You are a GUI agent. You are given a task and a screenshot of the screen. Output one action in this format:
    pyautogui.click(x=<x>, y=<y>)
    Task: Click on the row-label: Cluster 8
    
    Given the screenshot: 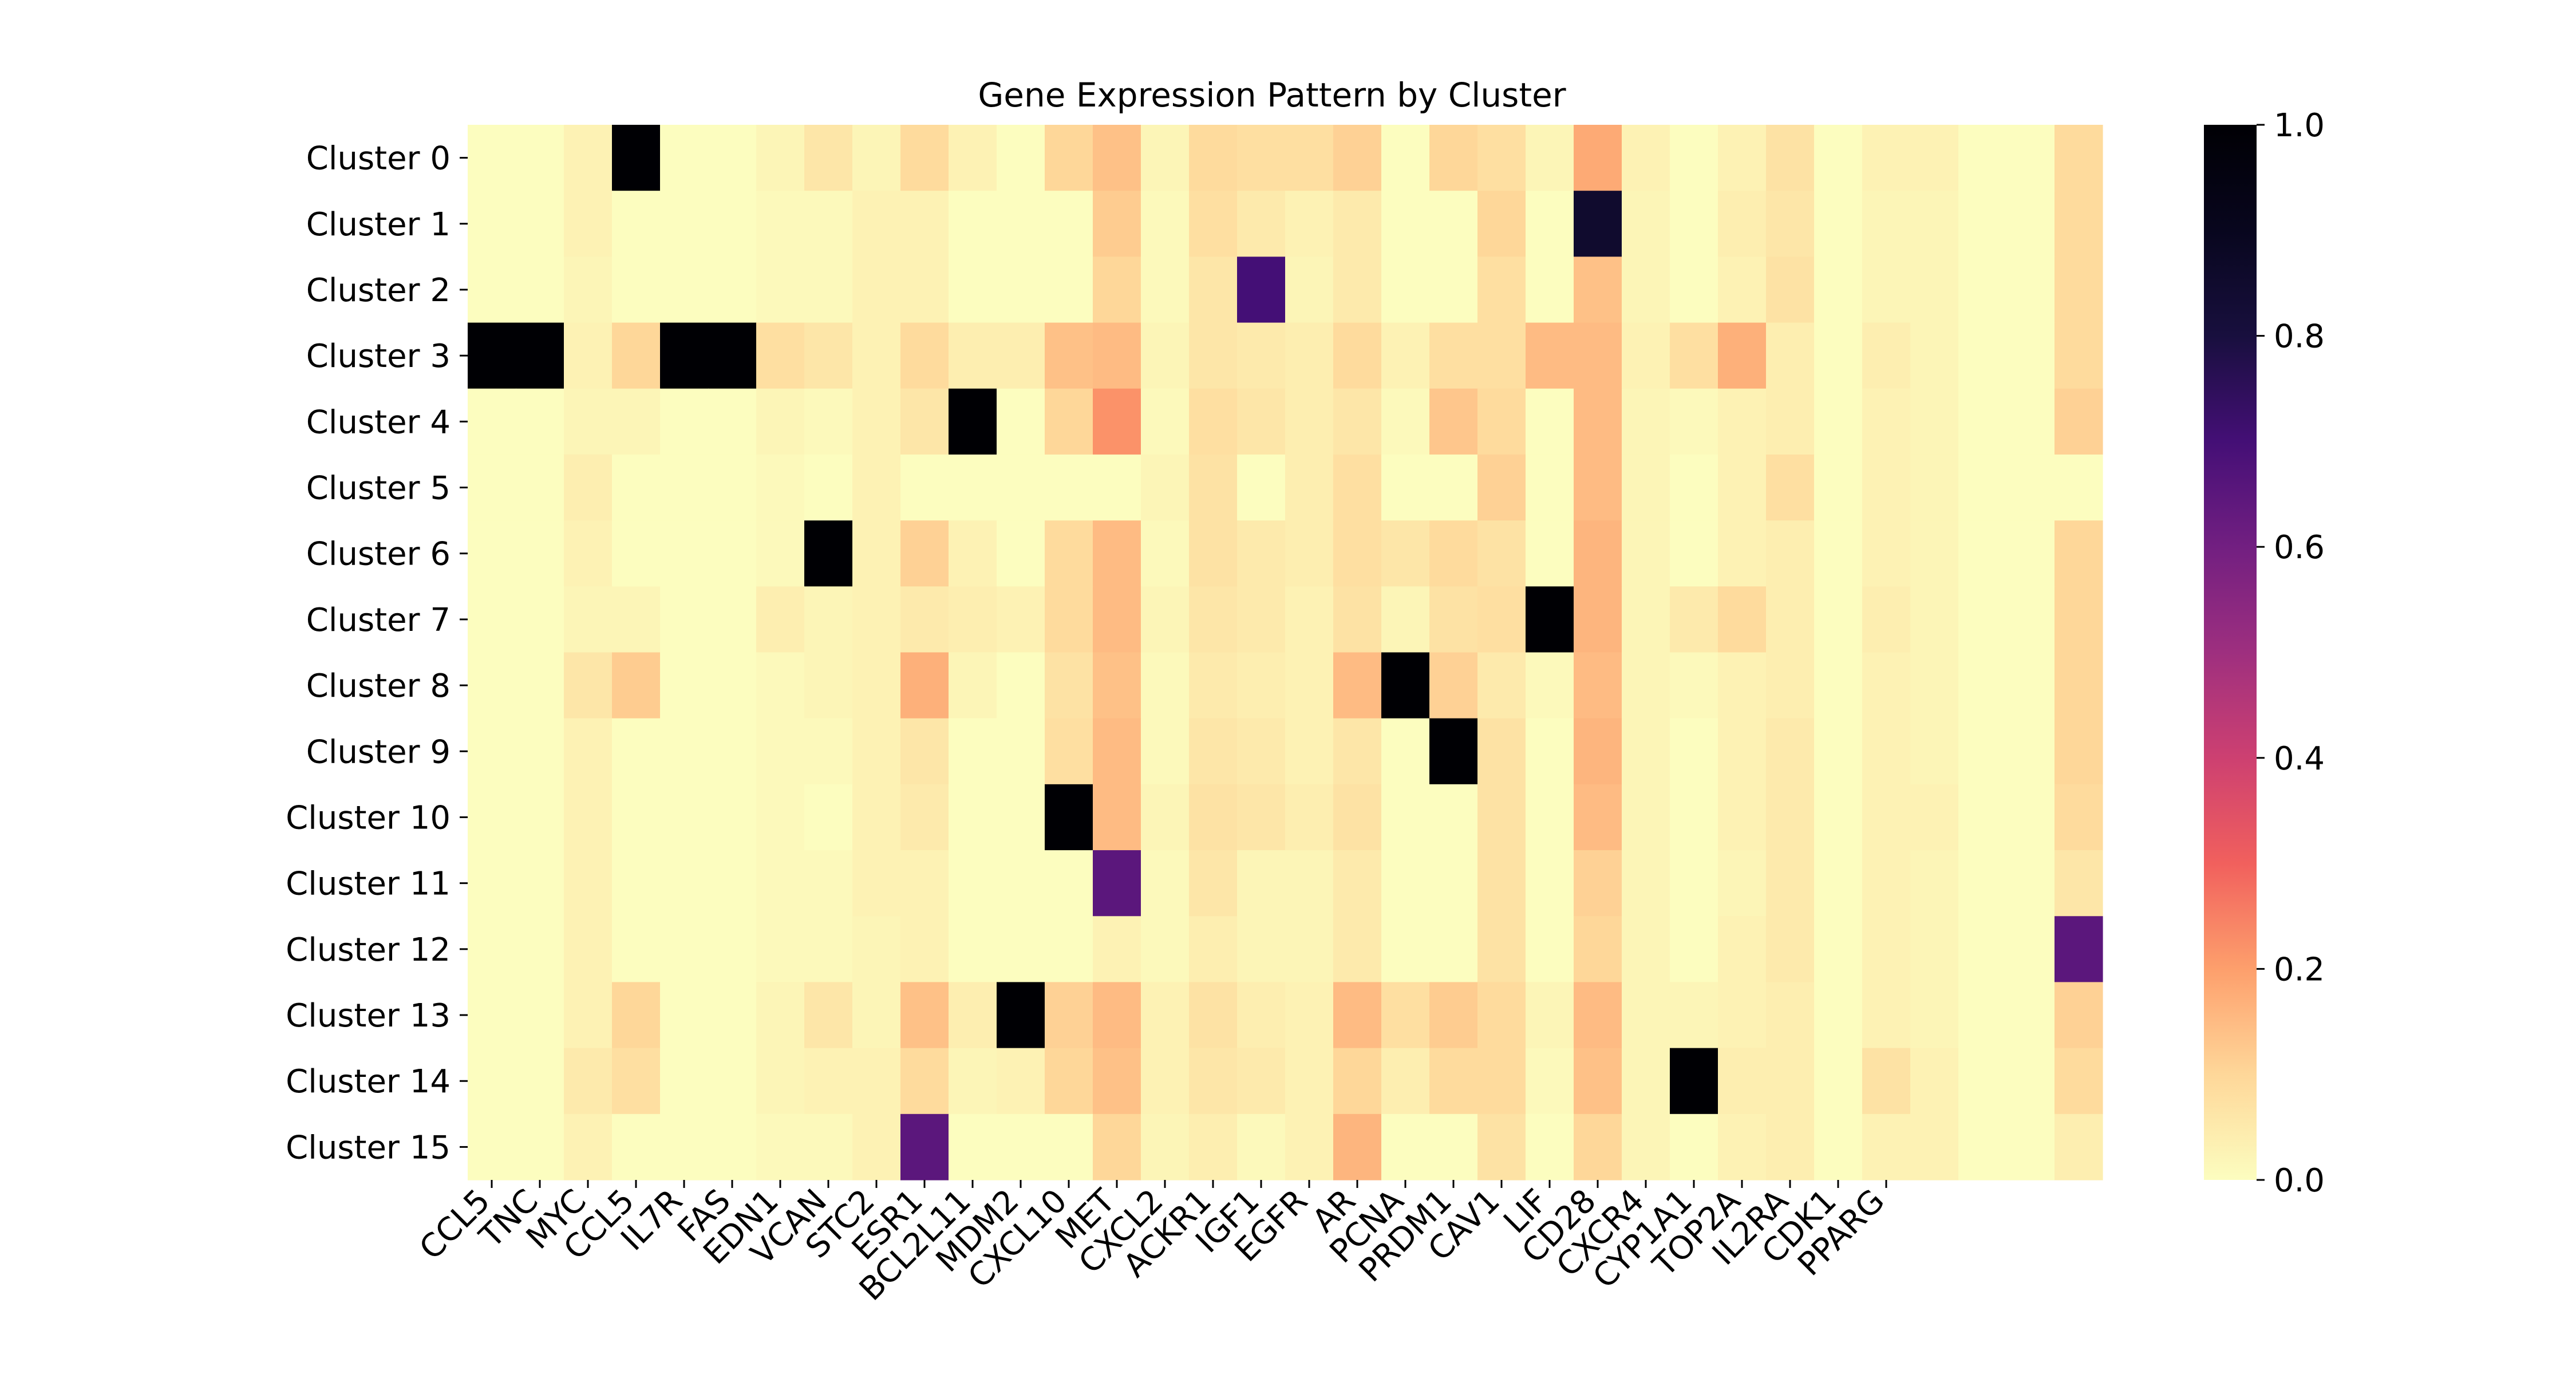 What is the action you would take?
    pyautogui.click(x=378, y=686)
    